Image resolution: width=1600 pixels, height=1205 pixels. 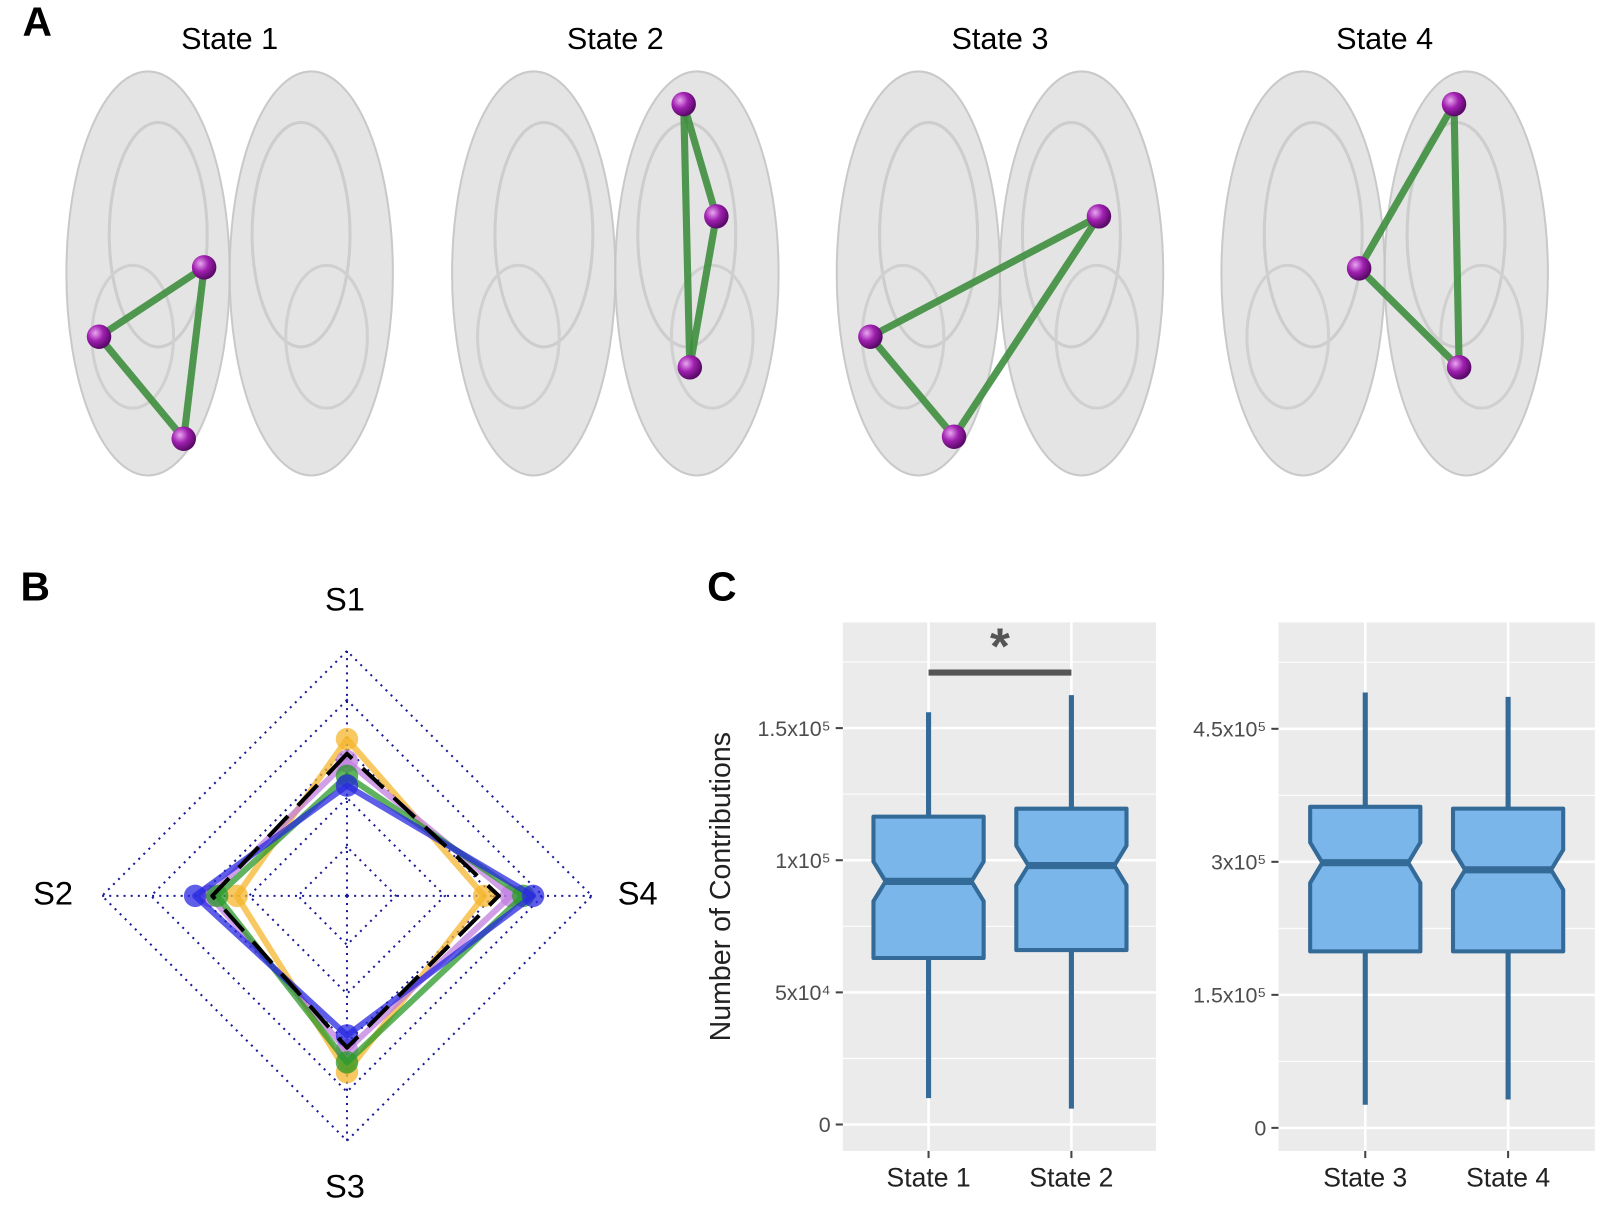 What do you see at coordinates (1238, 863) in the screenshot?
I see `y-tick-label: 3x10⁵` at bounding box center [1238, 863].